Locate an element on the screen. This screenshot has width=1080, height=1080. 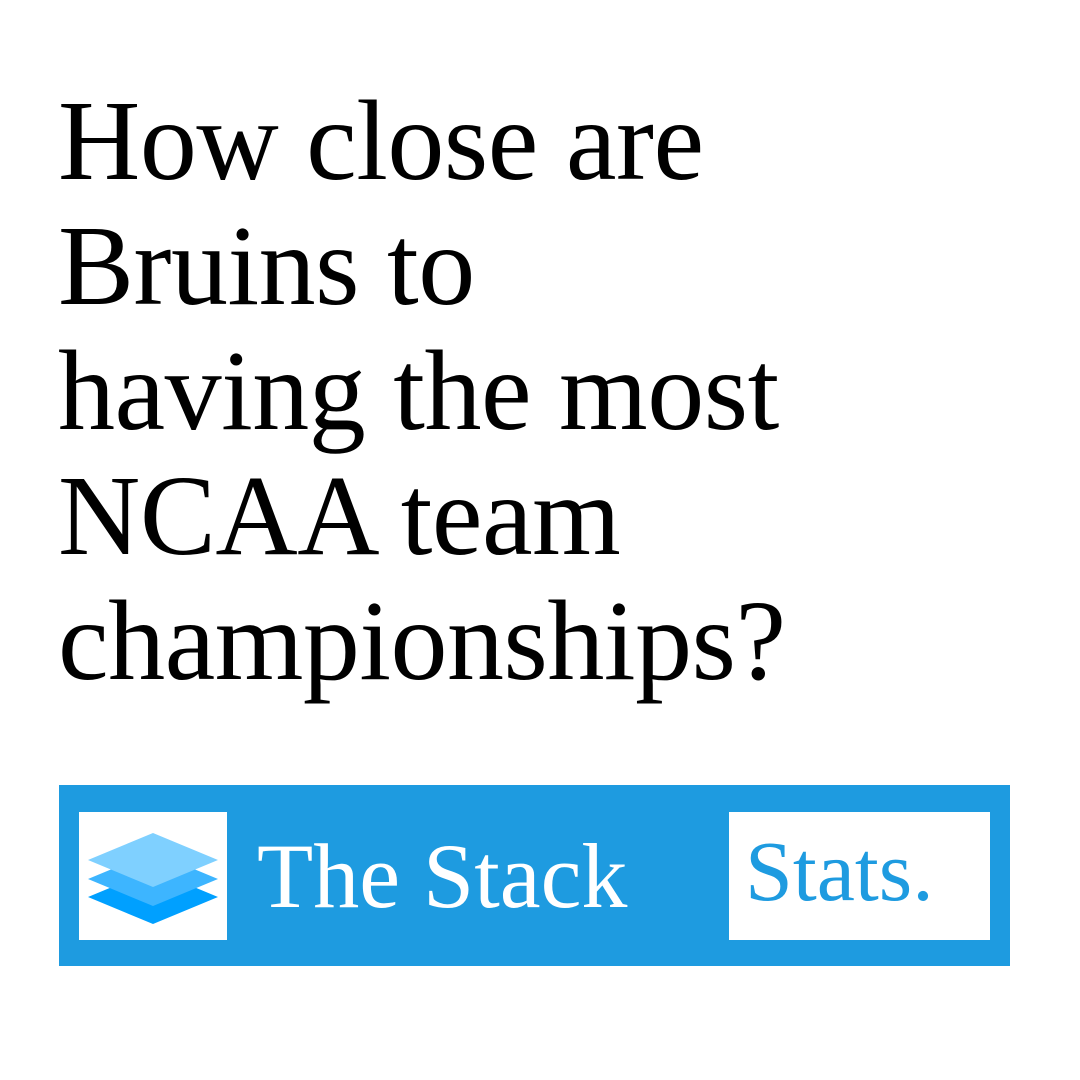
headline-line-1: How close are is located at coordinates (381, 140).